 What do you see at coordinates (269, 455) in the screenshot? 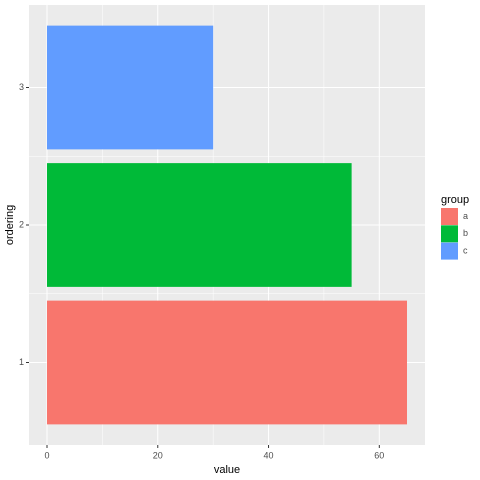
I see `x-tick-label: 40` at bounding box center [269, 455].